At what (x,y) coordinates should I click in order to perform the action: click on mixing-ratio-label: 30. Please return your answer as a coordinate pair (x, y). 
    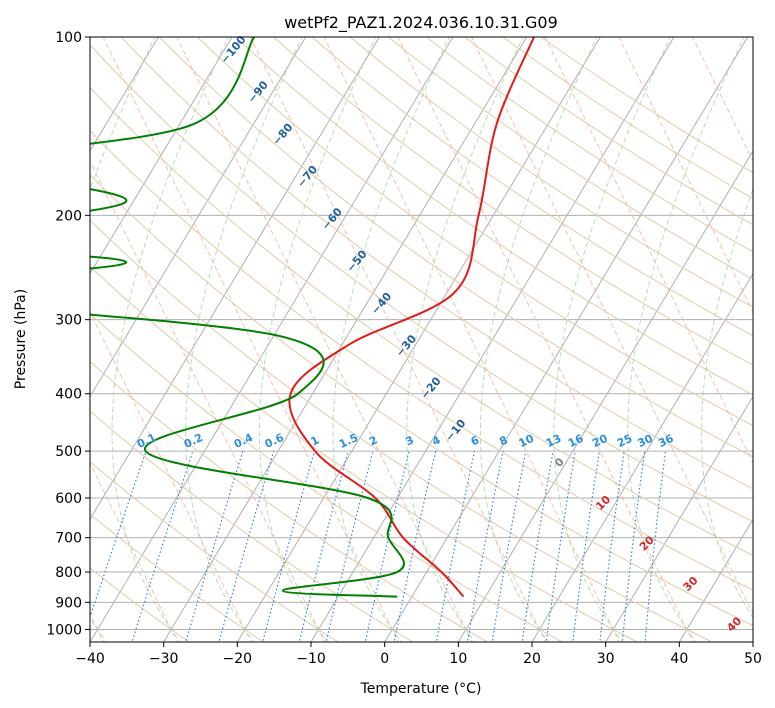
    Looking at the image, I should click on (646, 441).